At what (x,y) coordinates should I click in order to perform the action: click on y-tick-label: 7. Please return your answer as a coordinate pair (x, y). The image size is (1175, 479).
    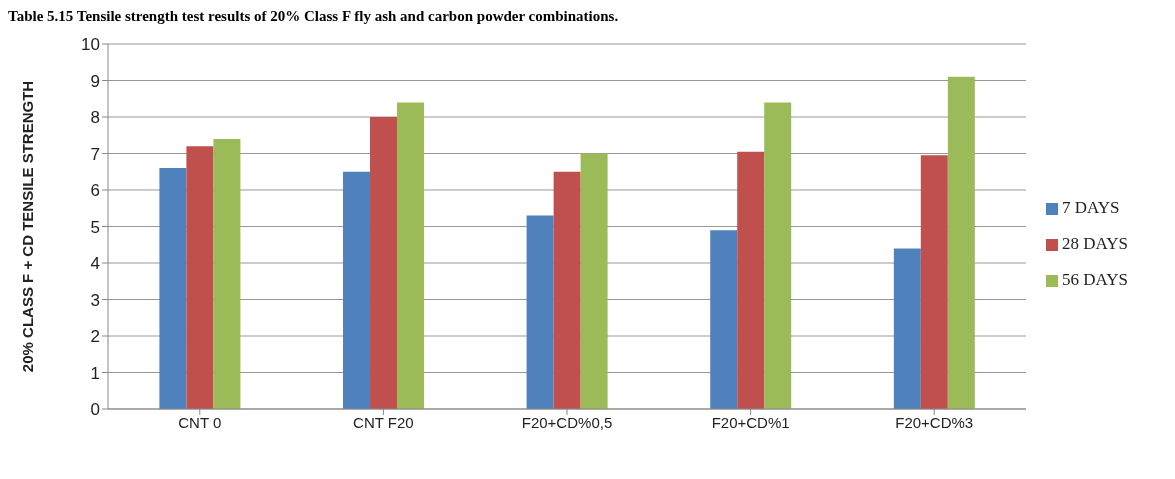
    Looking at the image, I should click on (95, 154).